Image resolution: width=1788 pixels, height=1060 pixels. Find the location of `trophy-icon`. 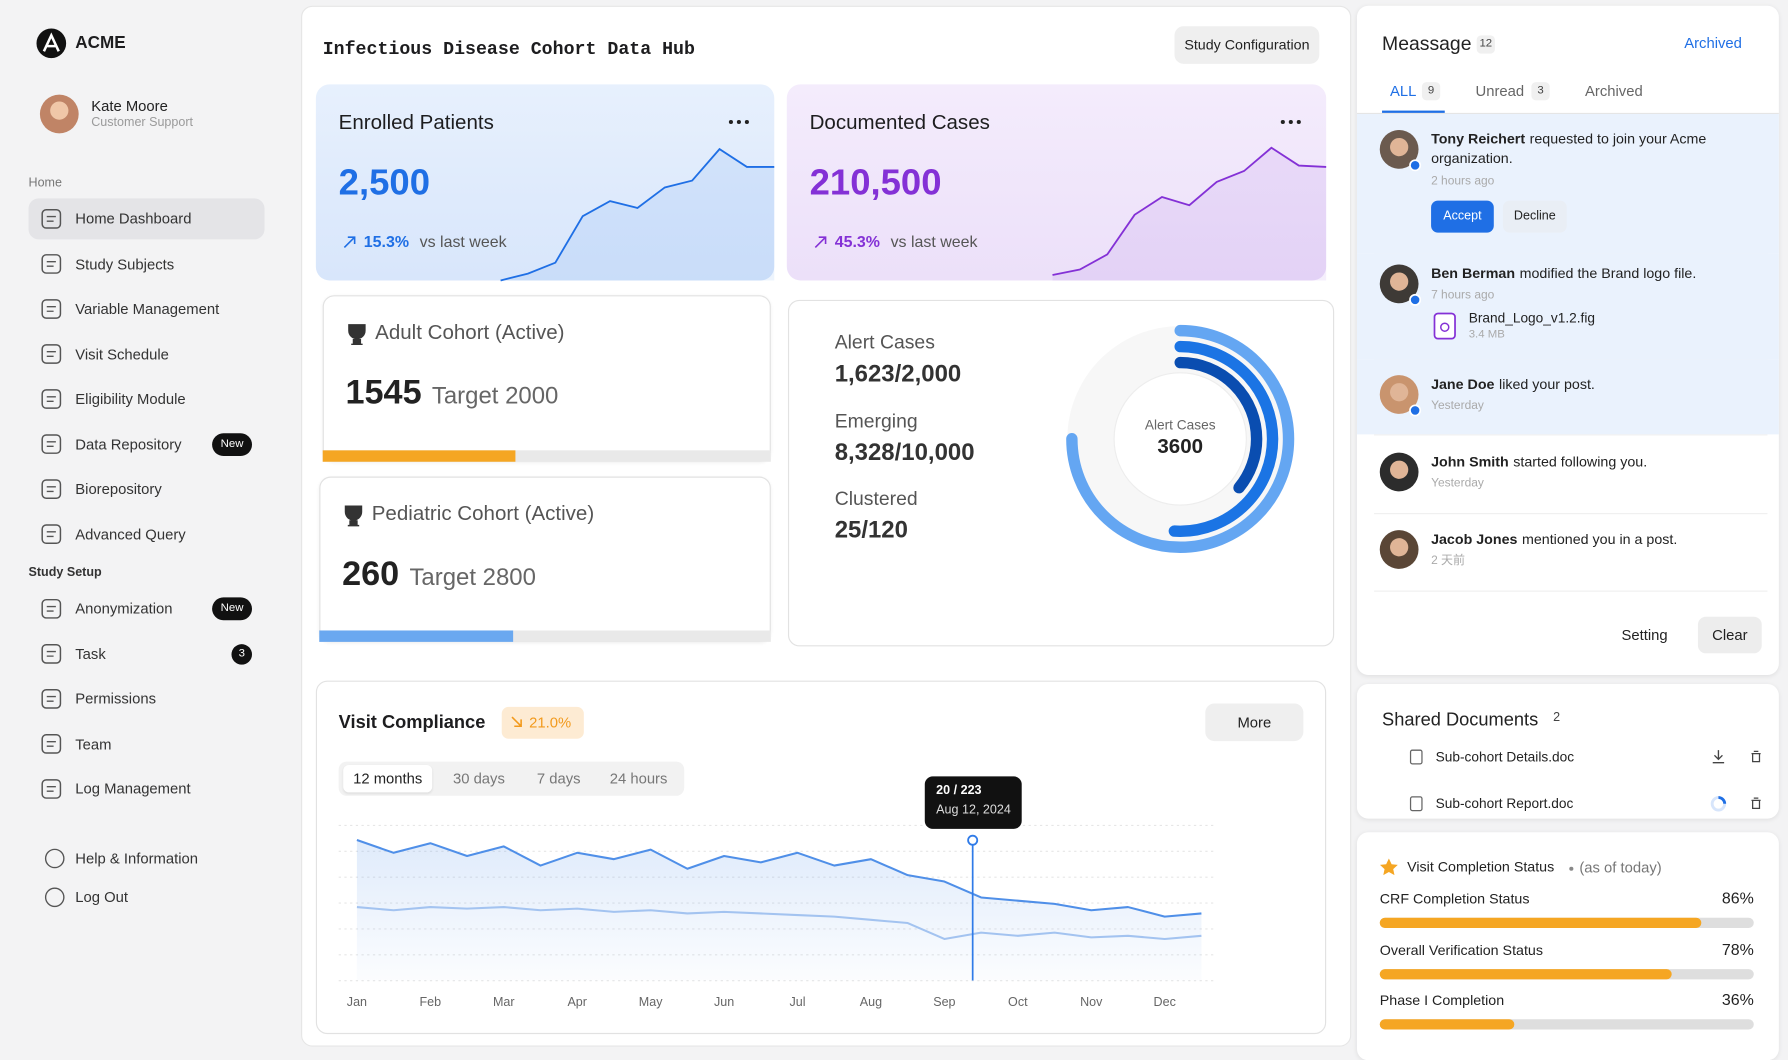

trophy-icon is located at coordinates (353, 516).